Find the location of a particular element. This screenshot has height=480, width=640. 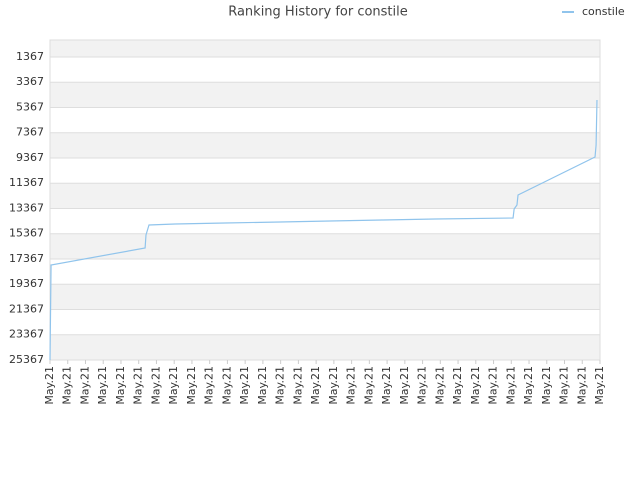

y-tick-label: 17367 is located at coordinates (26, 258).